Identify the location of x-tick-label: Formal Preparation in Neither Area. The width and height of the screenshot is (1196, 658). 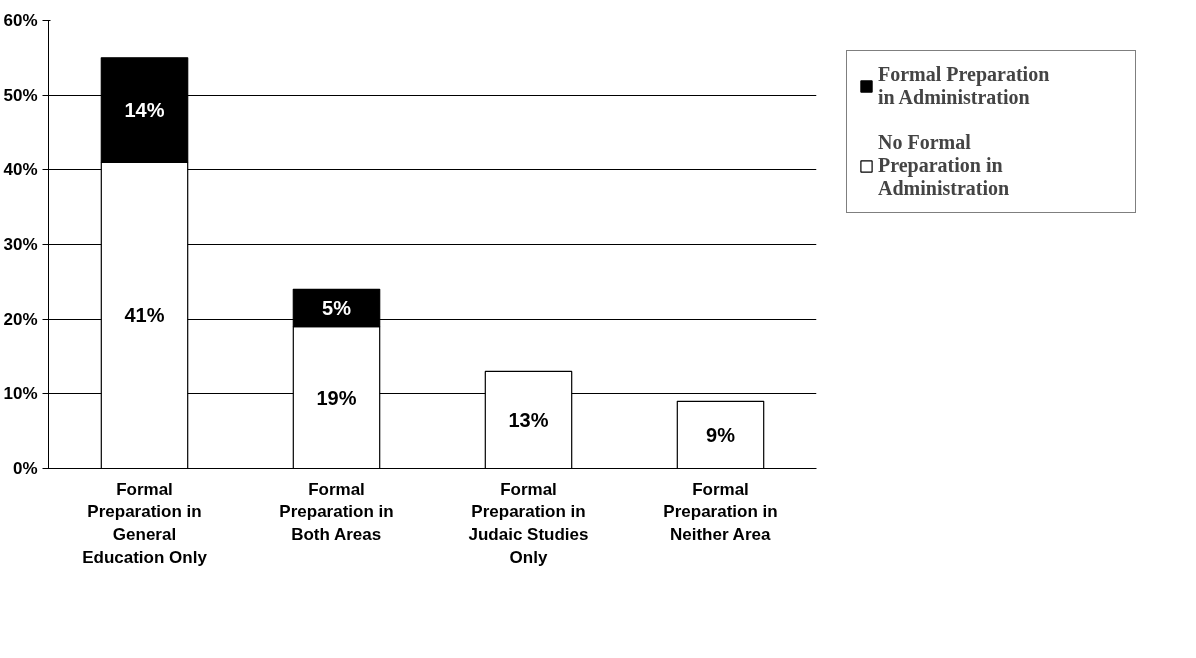
(720, 512).